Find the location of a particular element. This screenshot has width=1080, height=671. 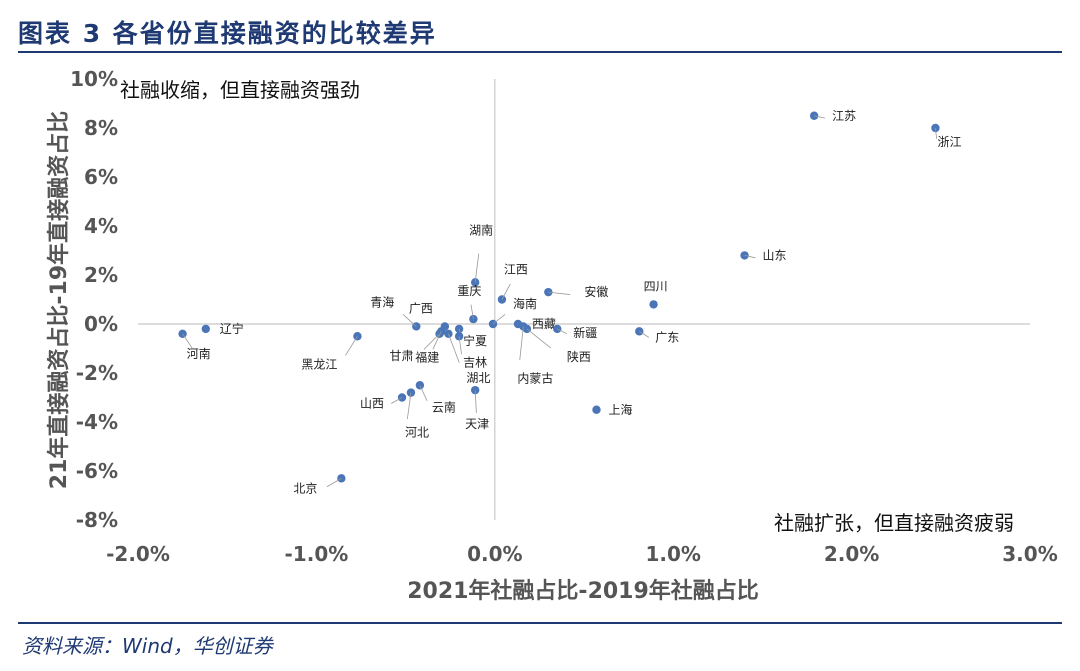

point-label: 上海 is located at coordinates (620, 409).